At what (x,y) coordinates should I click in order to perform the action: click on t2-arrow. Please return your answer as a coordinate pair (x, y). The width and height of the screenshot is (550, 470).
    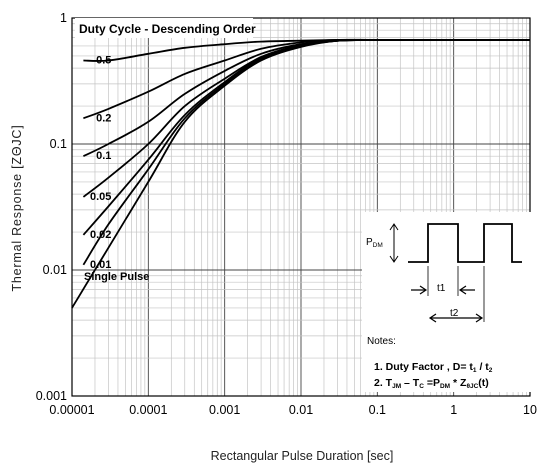
    Looking at the image, I should click on (456, 318).